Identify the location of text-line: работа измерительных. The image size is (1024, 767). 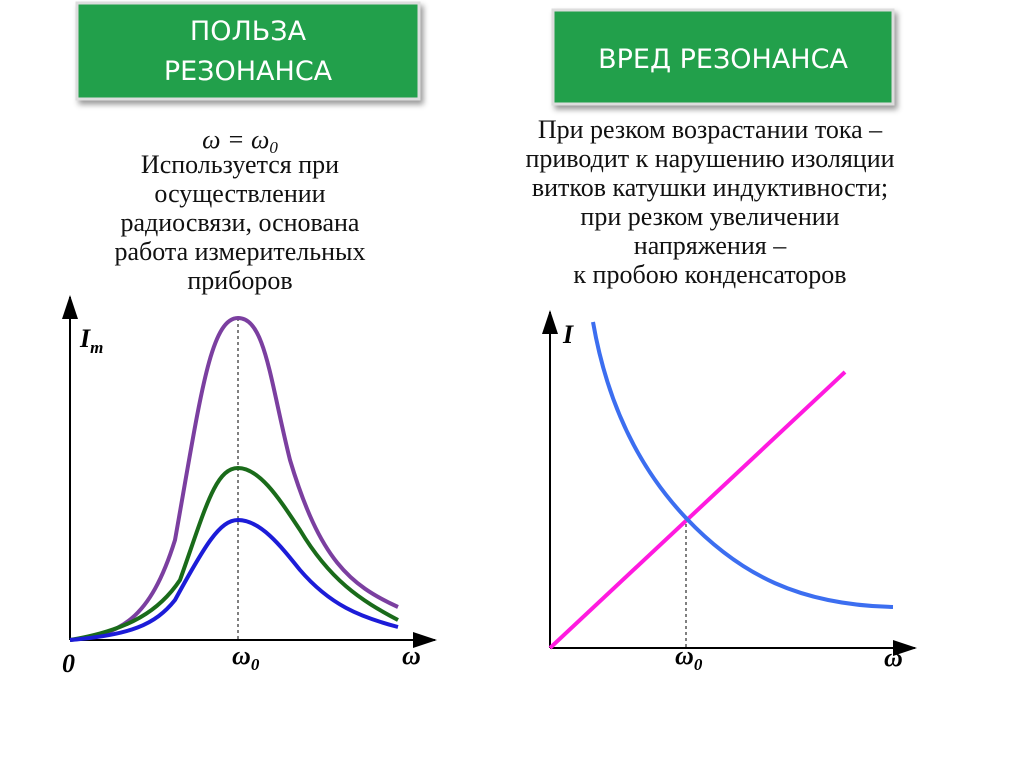
(240, 251).